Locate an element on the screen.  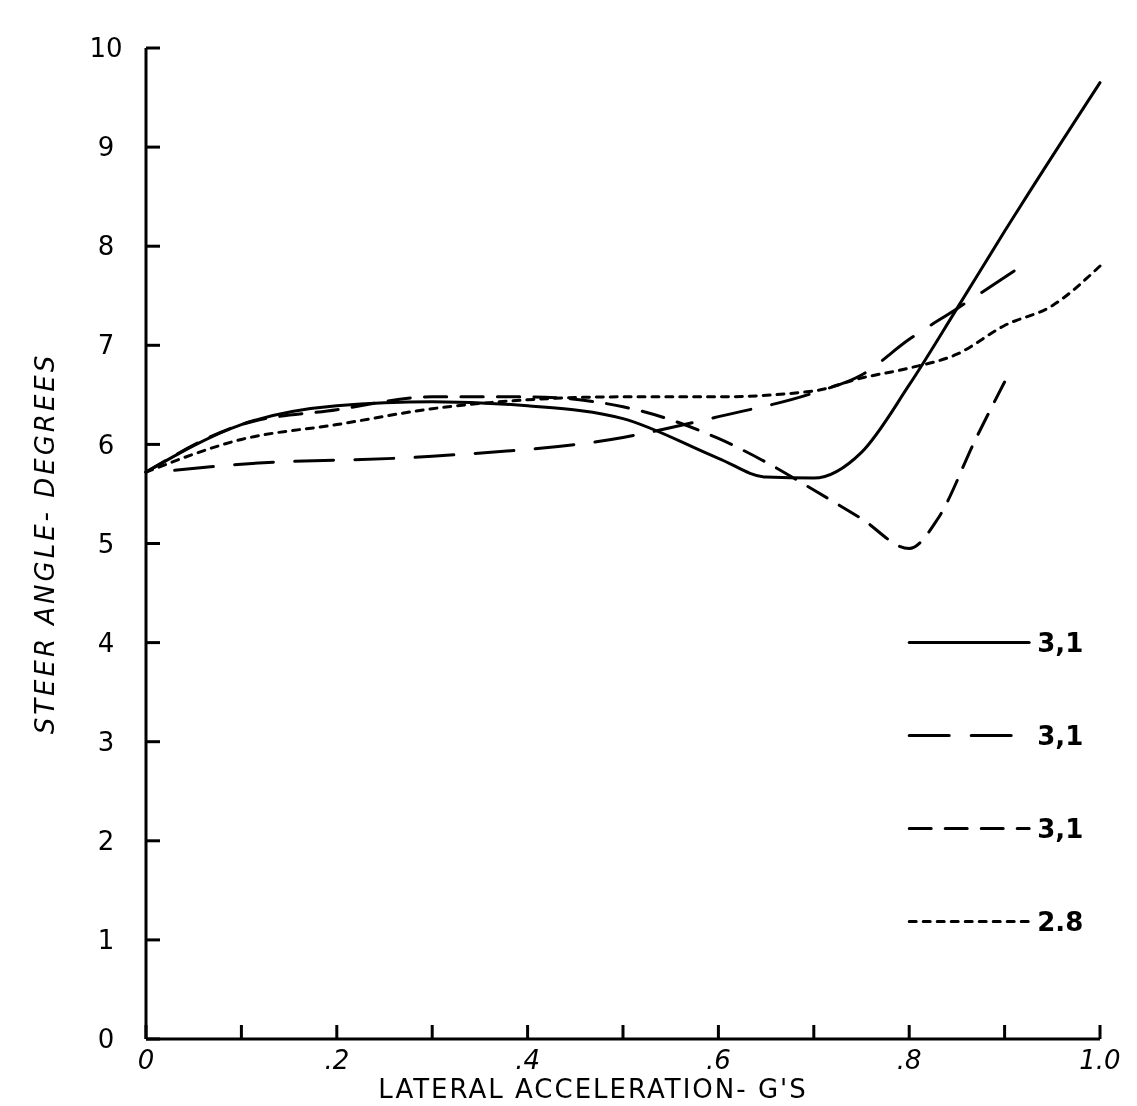
x-axis-title: LATERAL ACCELERATION- G'S is located at coordinates (593, 1089).